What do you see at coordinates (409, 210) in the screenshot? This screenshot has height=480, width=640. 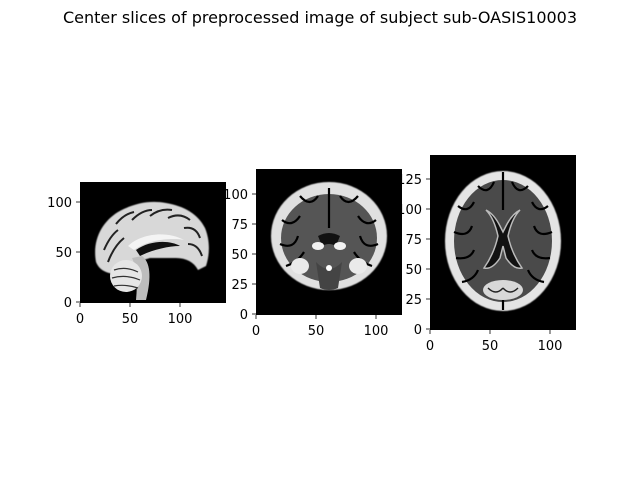 I see `axial-ytick-label: 100` at bounding box center [409, 210].